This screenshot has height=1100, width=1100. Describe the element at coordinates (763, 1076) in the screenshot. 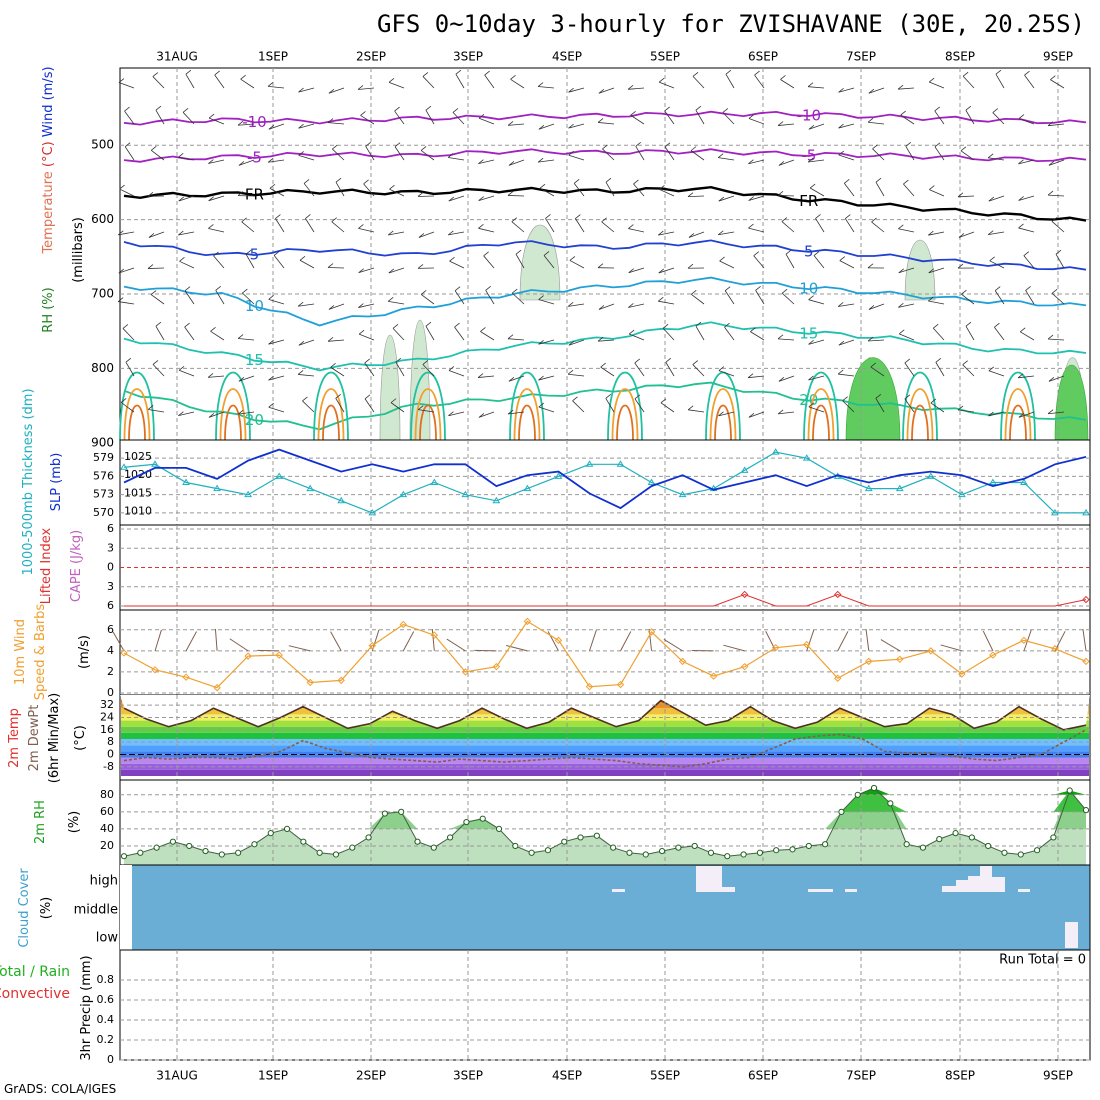

I see `date-label-bottom: 6SEP` at that location.